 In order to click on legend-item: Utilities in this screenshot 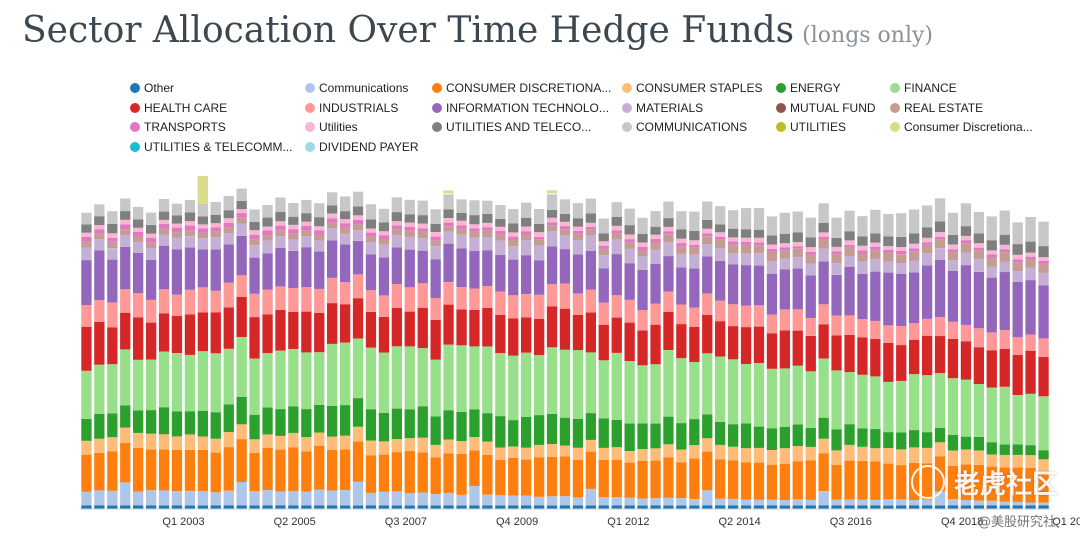, I will do `click(331, 127)`.